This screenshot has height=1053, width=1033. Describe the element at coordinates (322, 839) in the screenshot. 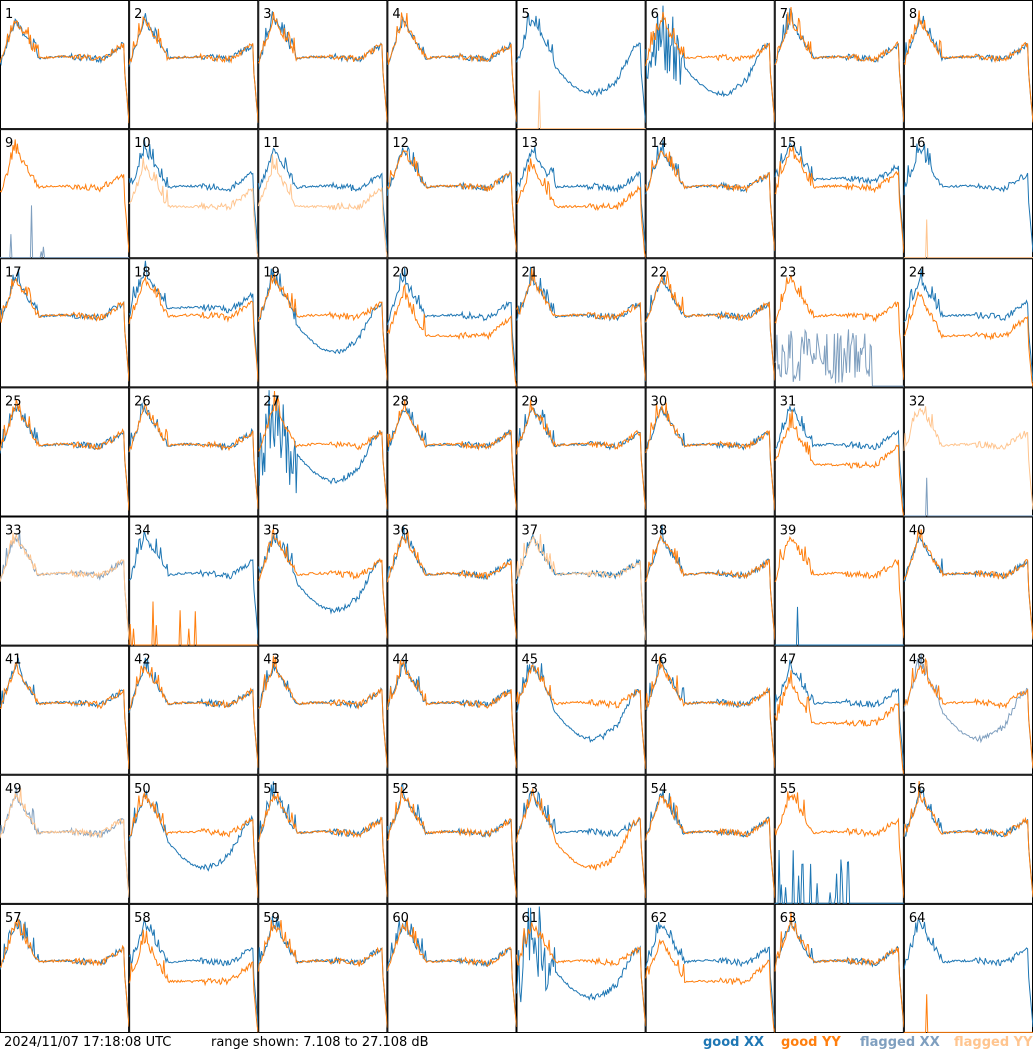

I see `spectrum-tile-51: 51` at that location.